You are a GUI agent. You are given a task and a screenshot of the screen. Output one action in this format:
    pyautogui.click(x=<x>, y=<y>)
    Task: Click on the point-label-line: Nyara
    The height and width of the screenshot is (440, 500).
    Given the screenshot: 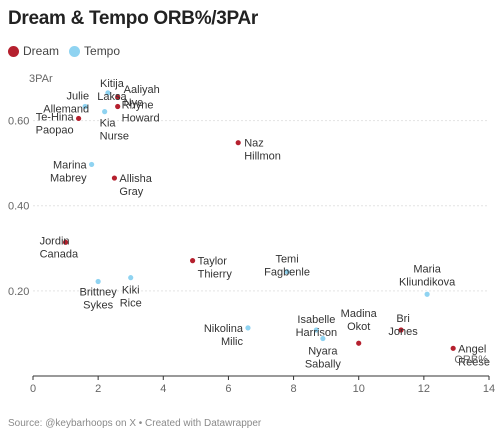 What is the action you would take?
    pyautogui.click(x=323, y=352)
    